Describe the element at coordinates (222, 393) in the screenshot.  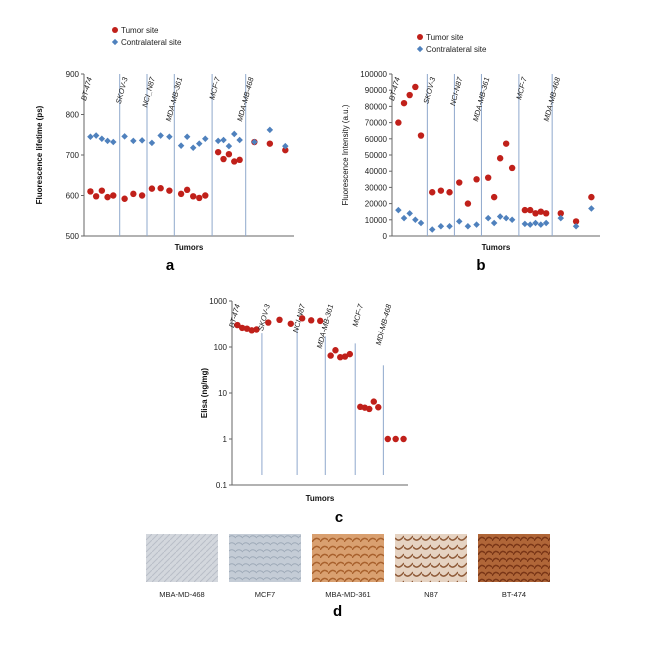
I see `y-tick-label: 10` at that location.